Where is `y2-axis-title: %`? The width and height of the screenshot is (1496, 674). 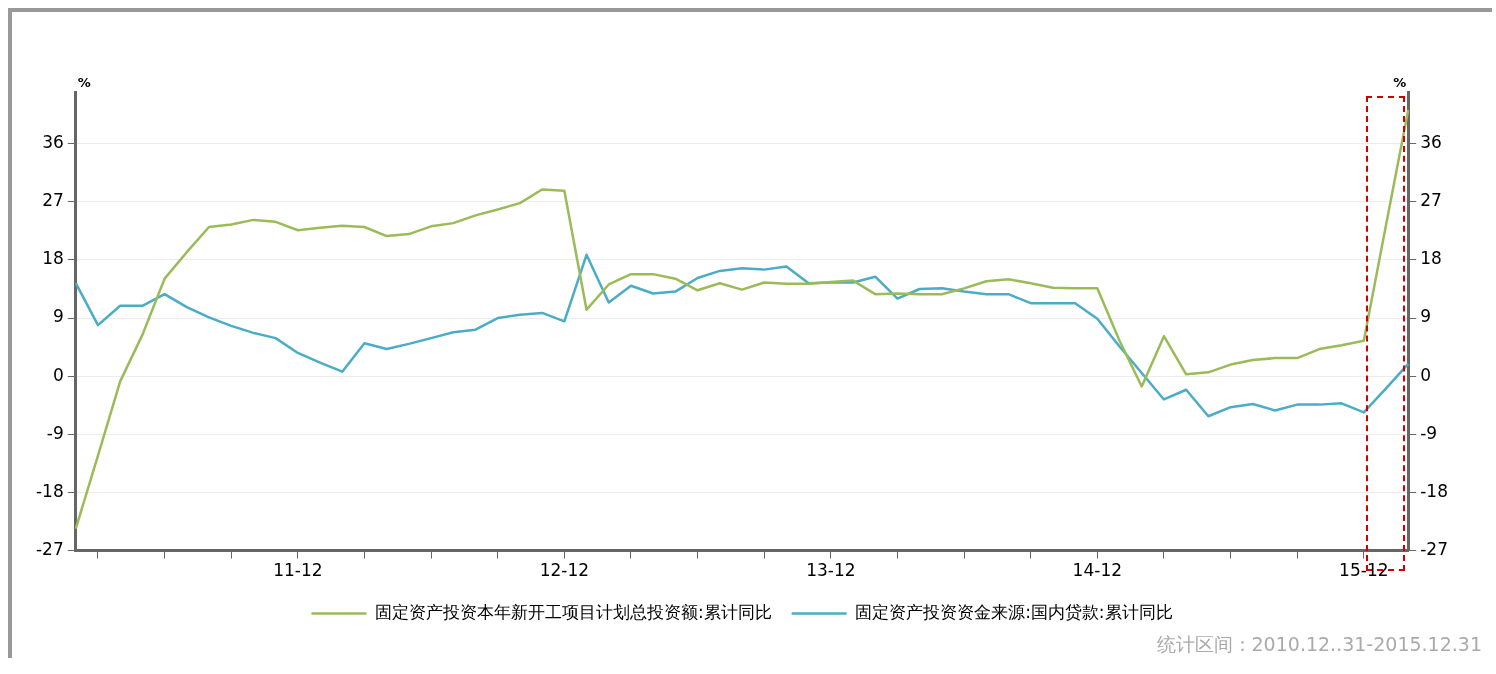 y2-axis-title: % is located at coordinates (1400, 82).